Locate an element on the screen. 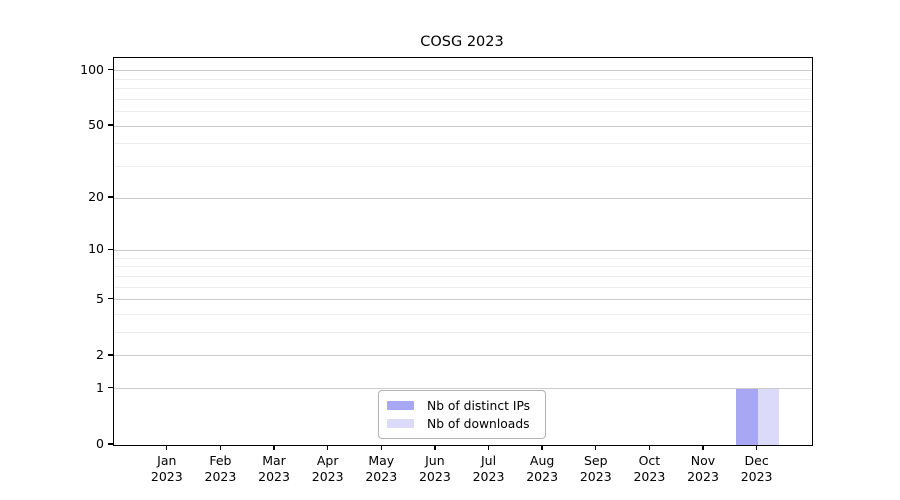 Image resolution: width=900 pixels, height=500 pixels. y-tick-label: 5 is located at coordinates (100, 298).